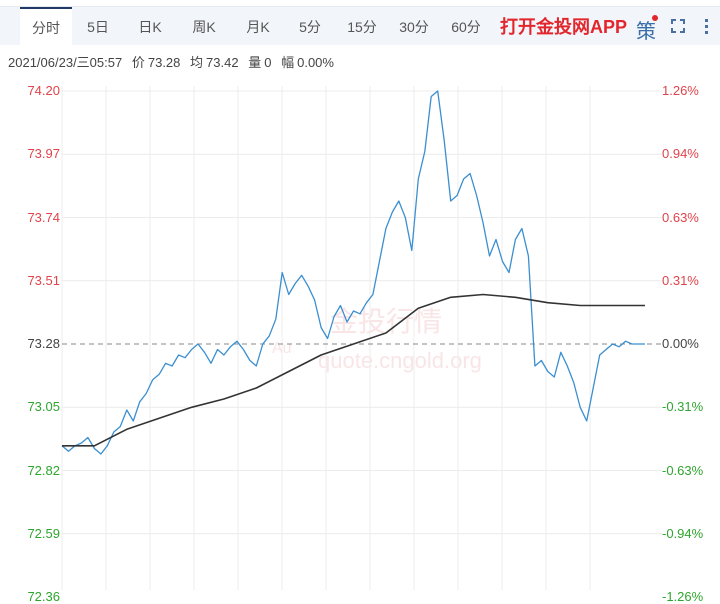 This screenshot has height=604, width=720. Describe the element at coordinates (204, 27) in the screenshot. I see `tab-weekly-k: 周K` at that location.